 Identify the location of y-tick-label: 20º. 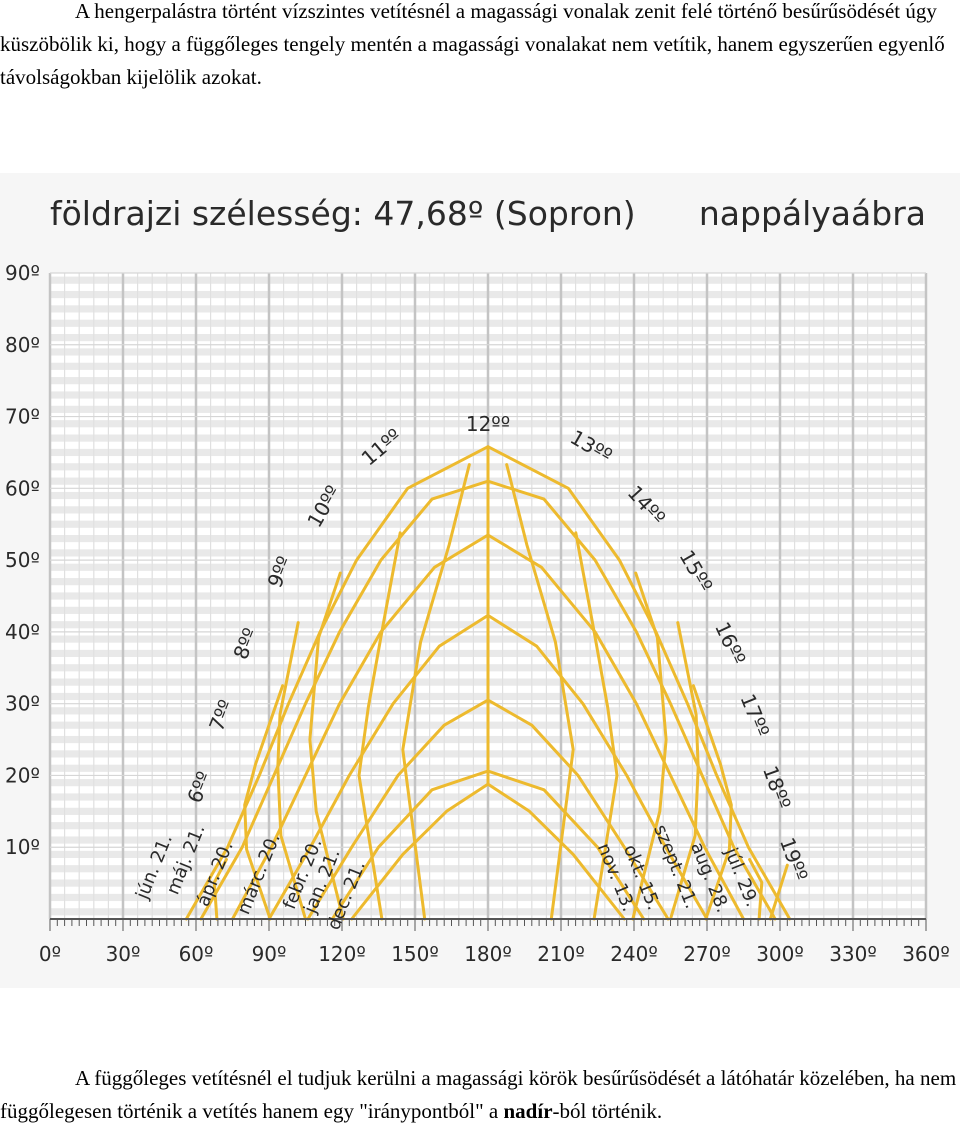
(22, 775).